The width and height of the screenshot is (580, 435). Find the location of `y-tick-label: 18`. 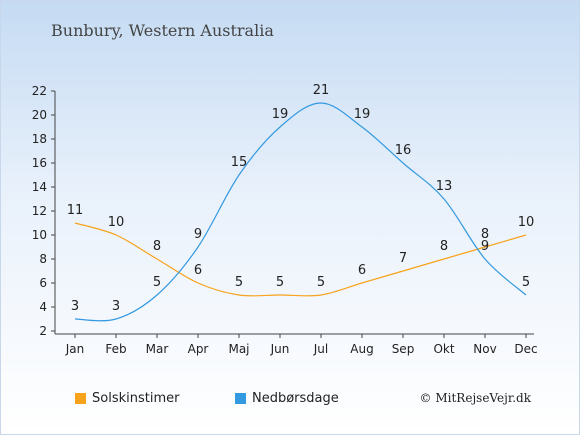

y-tick-label: 18 is located at coordinates (39, 139).